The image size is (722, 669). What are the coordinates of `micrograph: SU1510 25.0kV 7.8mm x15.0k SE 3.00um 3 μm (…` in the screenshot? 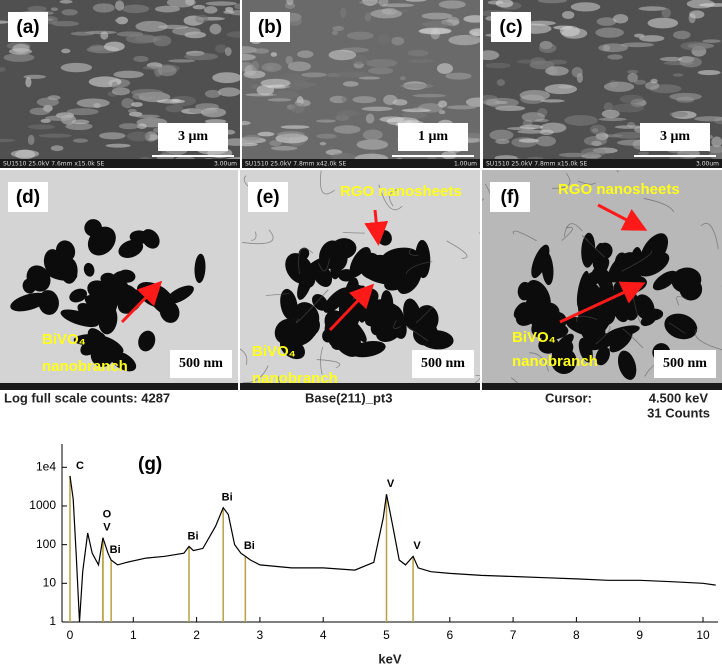 It's located at (602, 84).